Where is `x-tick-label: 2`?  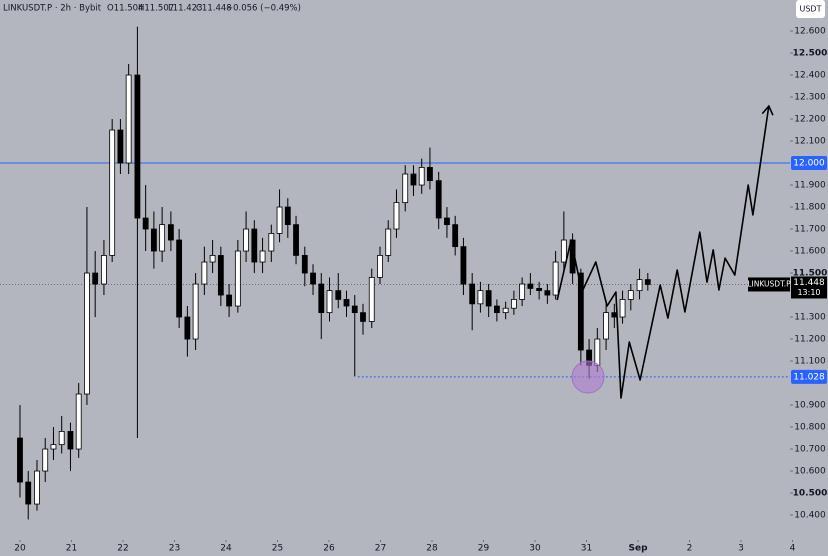
x-tick-label: 2 is located at coordinates (690, 549).